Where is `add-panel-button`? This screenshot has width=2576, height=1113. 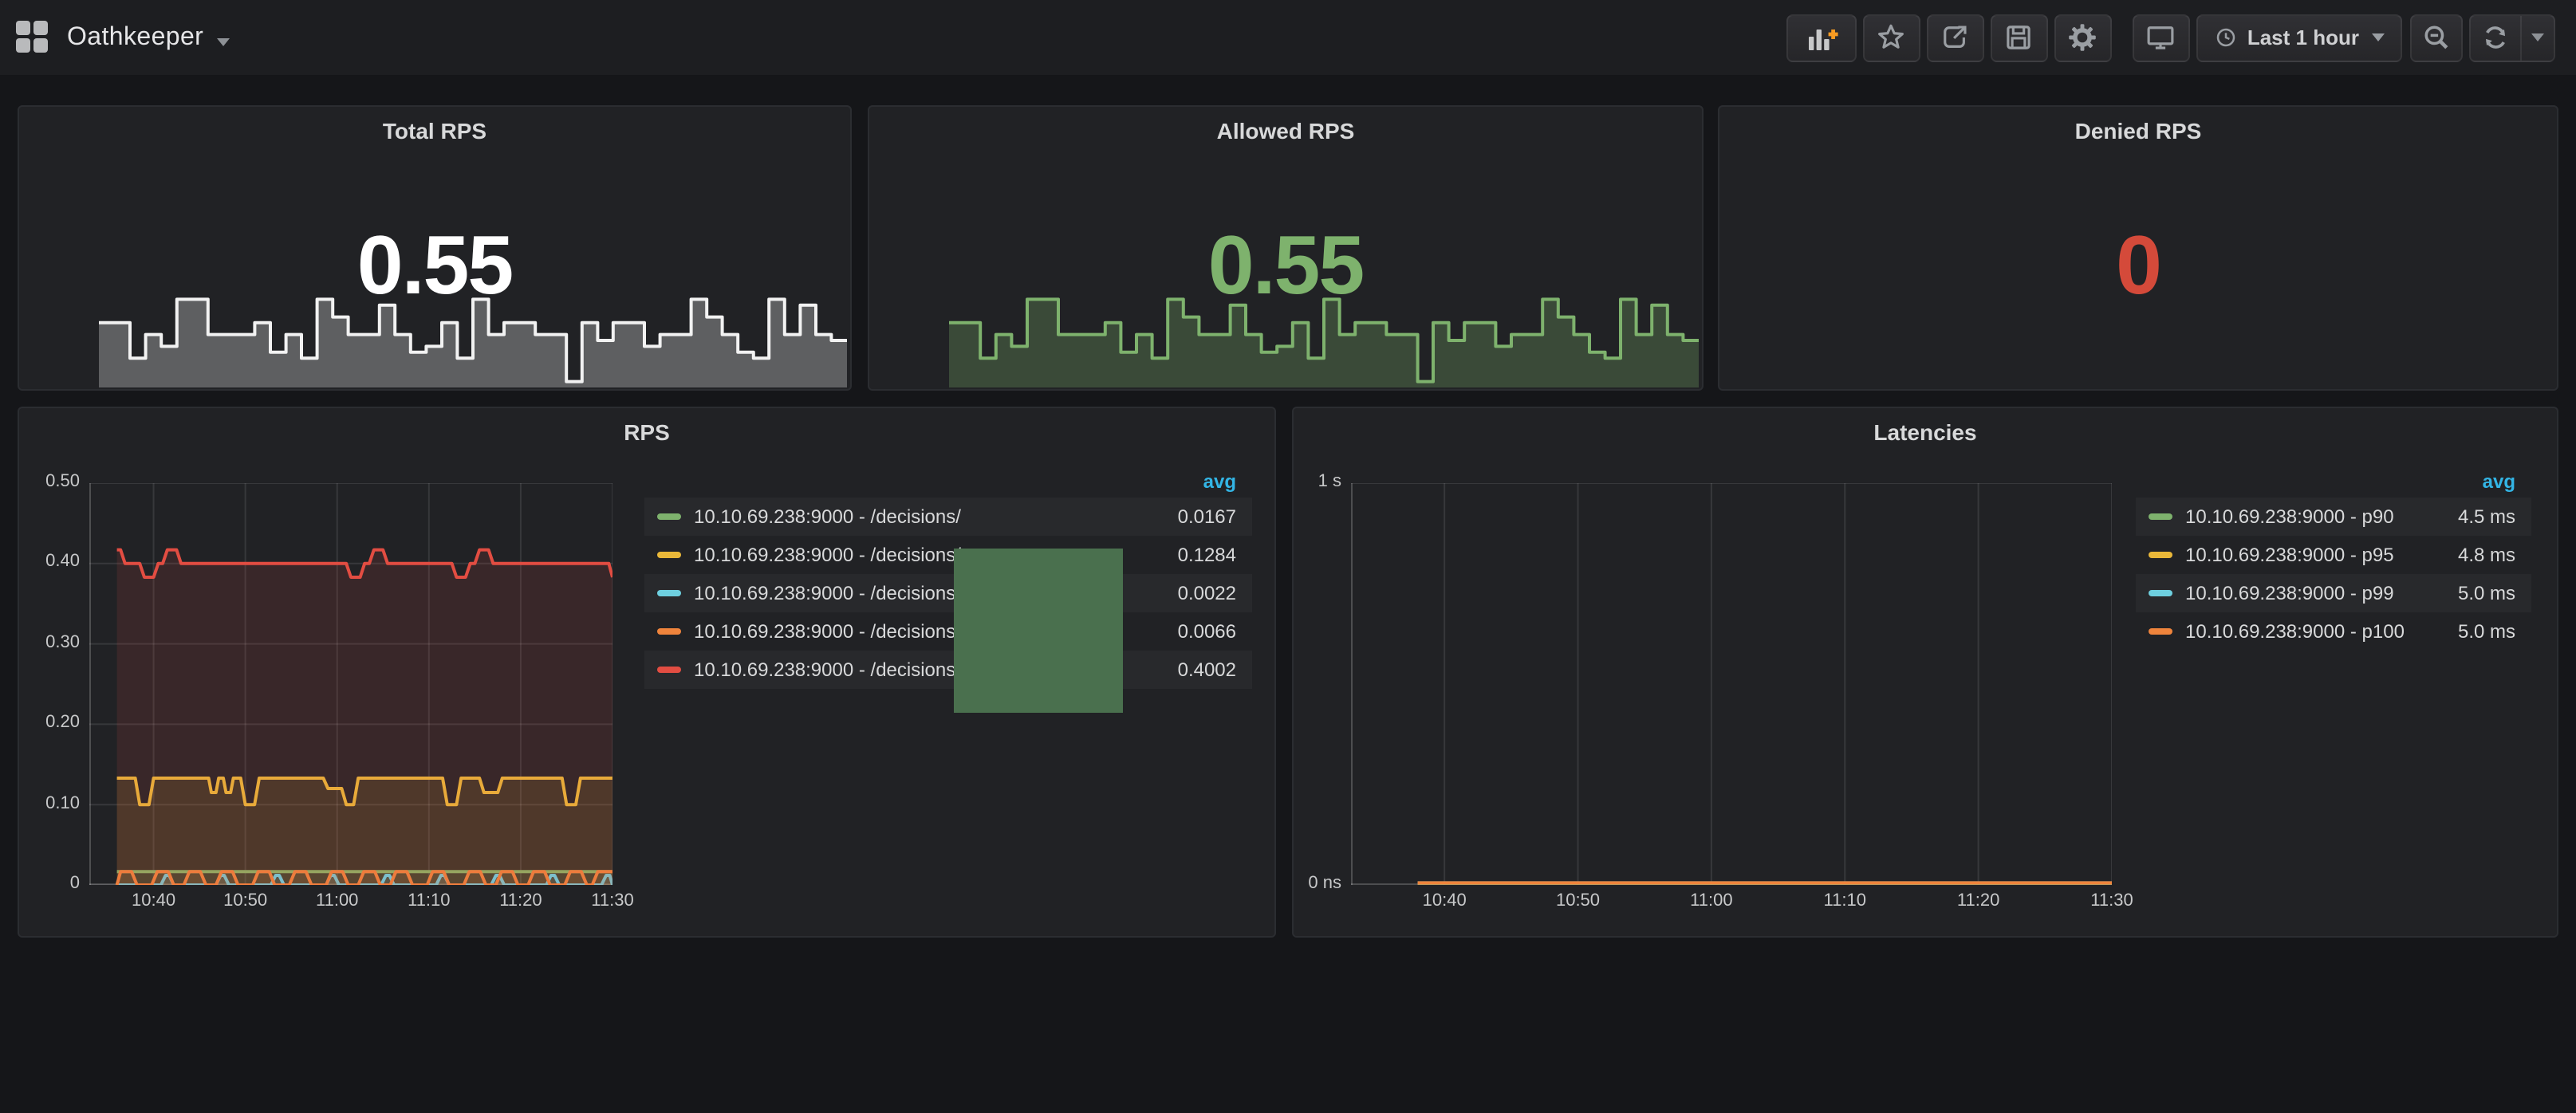 add-panel-button is located at coordinates (1821, 38).